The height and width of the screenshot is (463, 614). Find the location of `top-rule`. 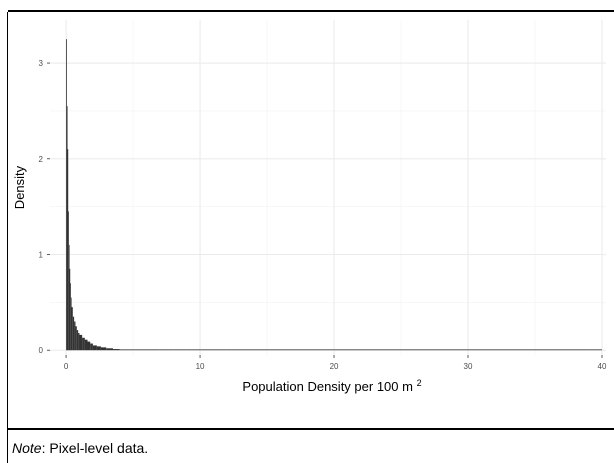

top-rule is located at coordinates (311, 11).